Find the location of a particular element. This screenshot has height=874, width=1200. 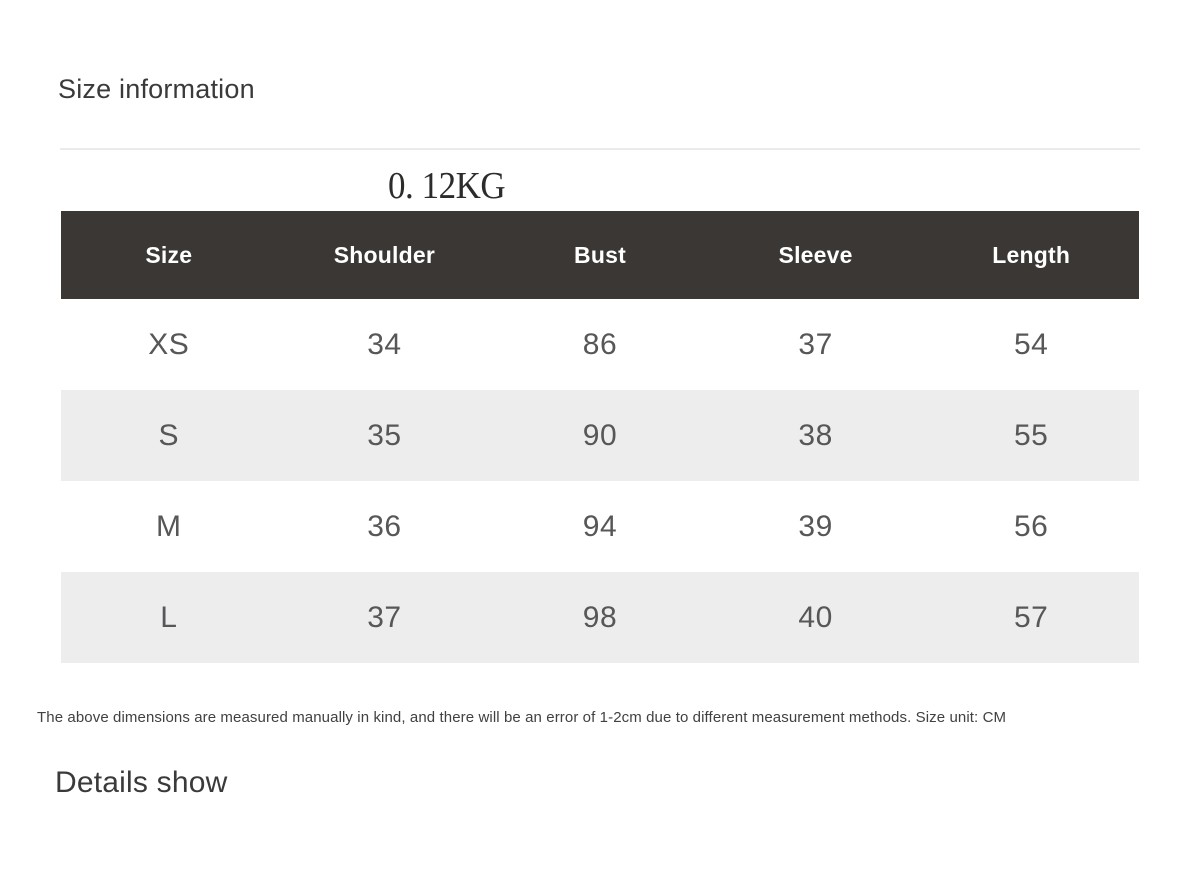

cell-bust: 86 is located at coordinates (600, 344).